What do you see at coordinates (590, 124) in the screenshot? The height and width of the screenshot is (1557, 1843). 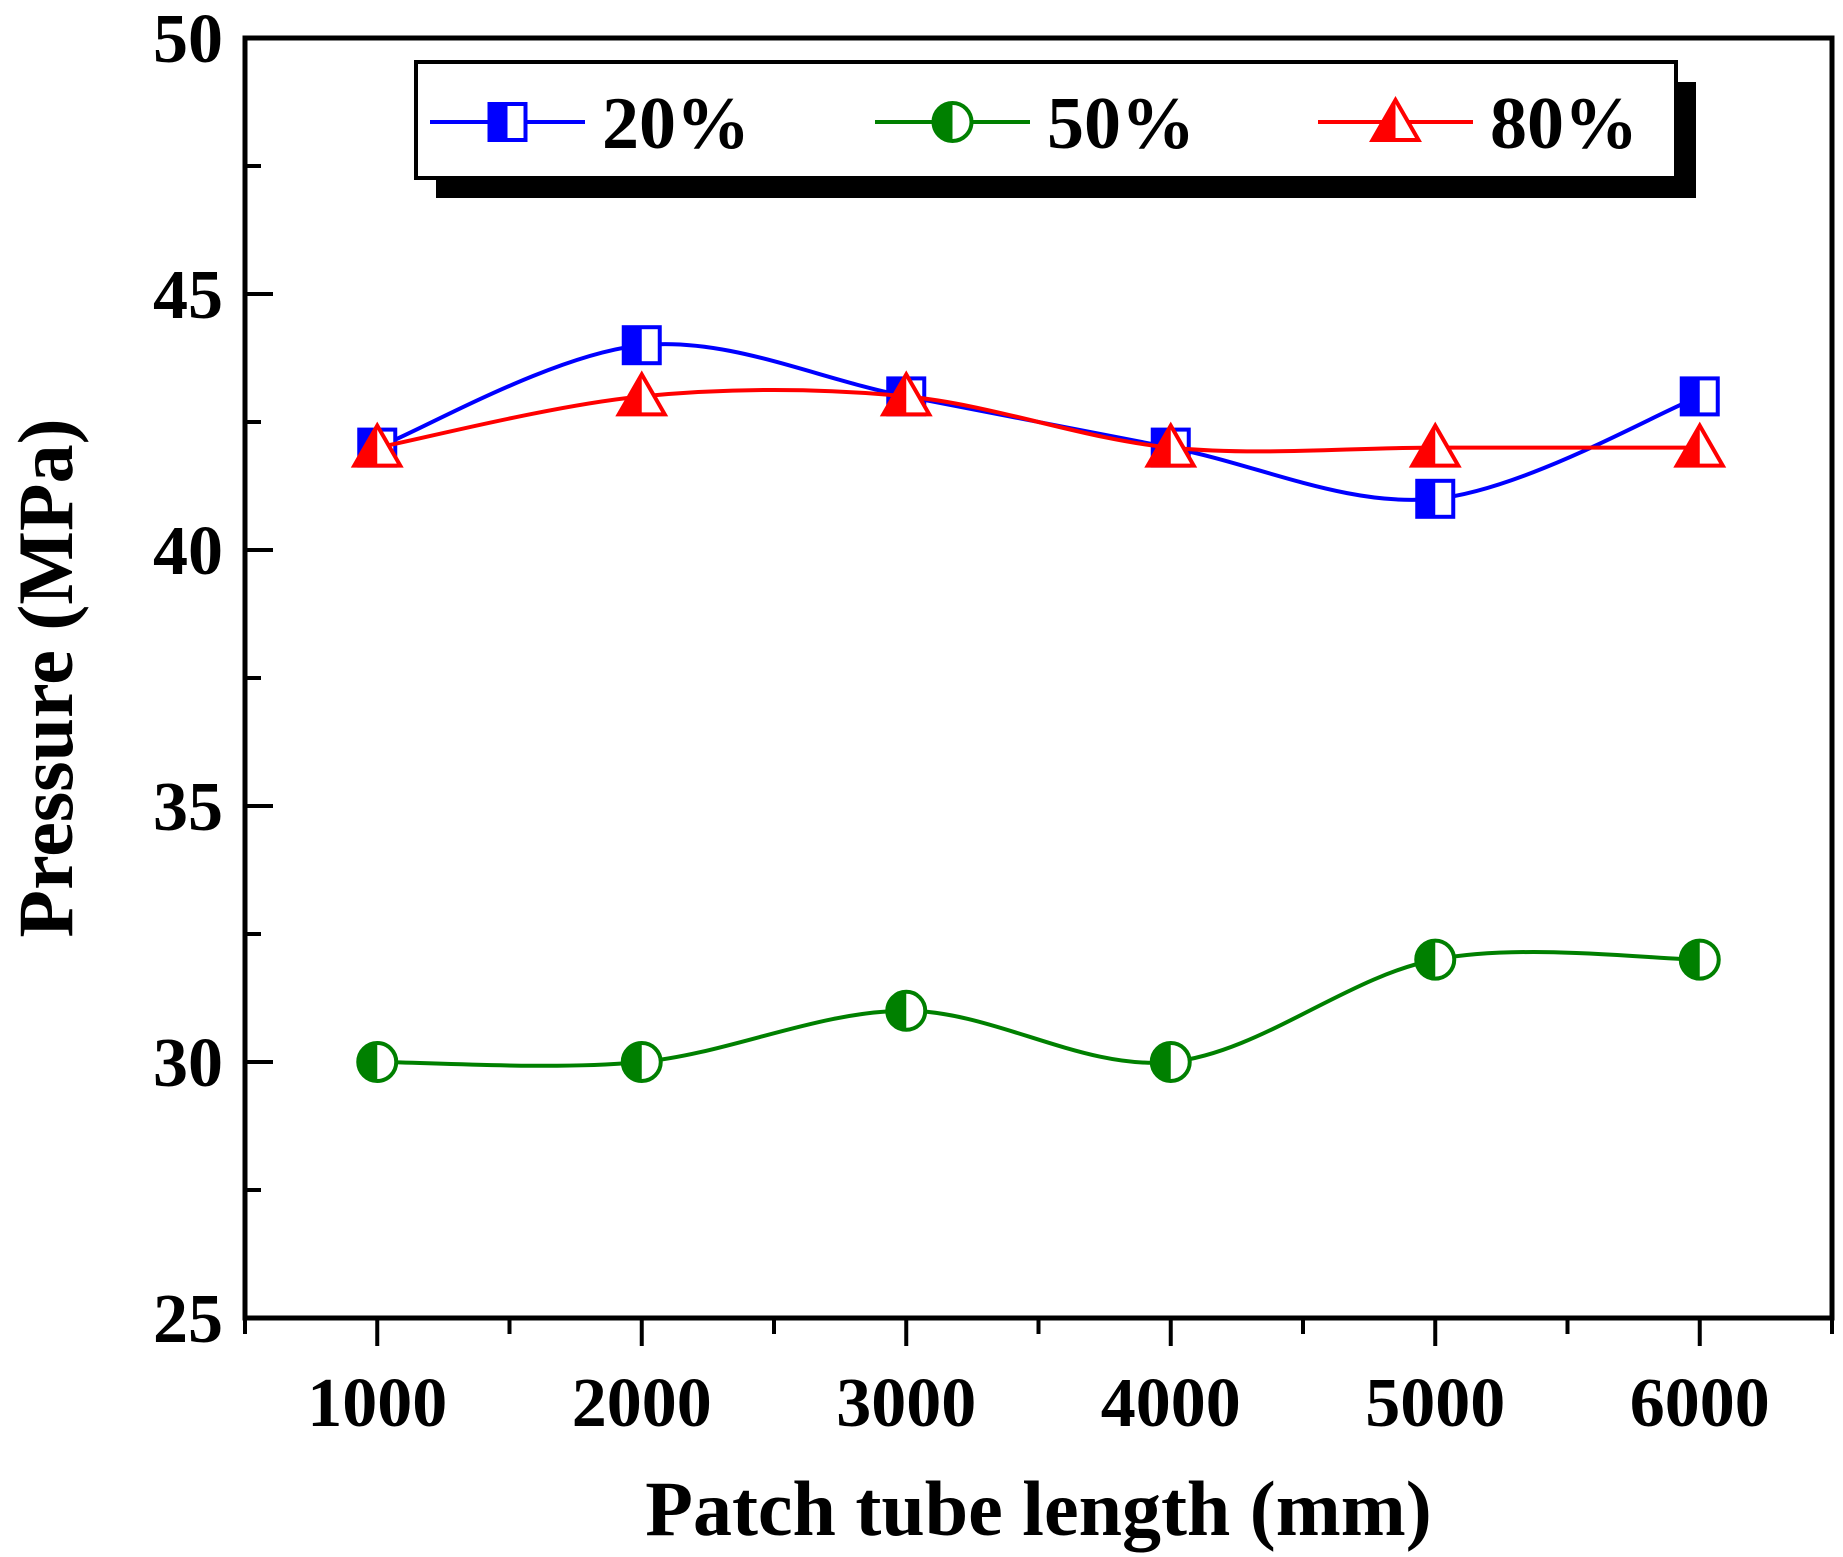 I see `legend-entry: 20%` at bounding box center [590, 124].